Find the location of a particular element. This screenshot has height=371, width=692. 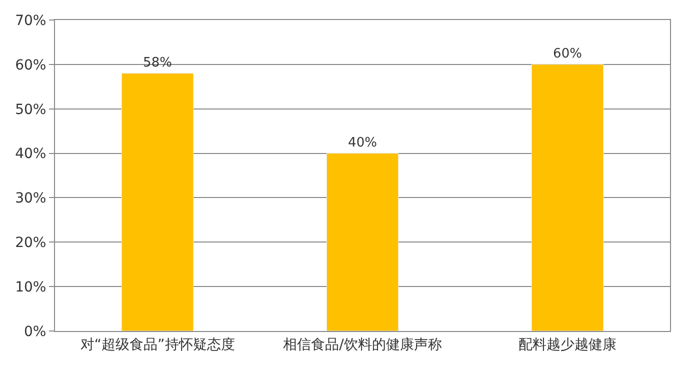

y-tick-label: 30% is located at coordinates (30, 198).